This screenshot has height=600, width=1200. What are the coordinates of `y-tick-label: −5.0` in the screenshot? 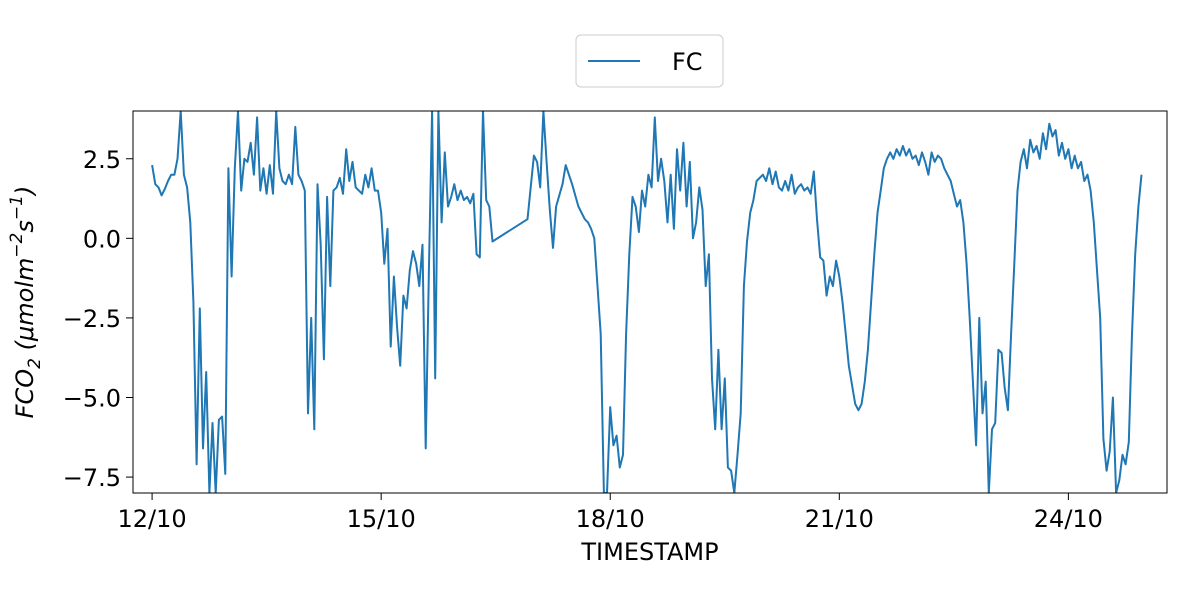 It's located at (92, 399).